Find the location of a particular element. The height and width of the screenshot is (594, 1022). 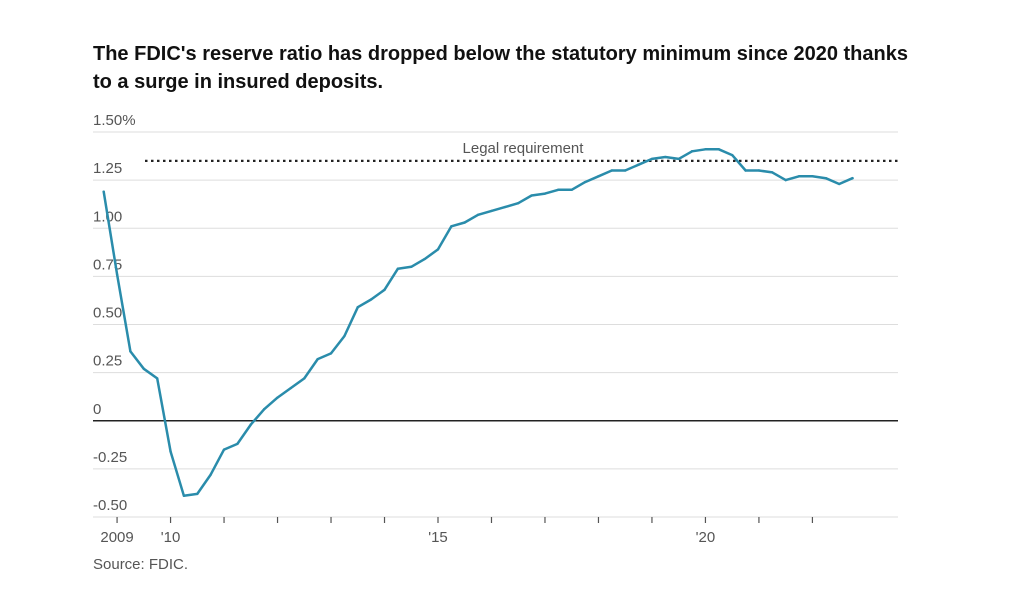

y-tick-label-6: 0 is located at coordinates (97, 409).